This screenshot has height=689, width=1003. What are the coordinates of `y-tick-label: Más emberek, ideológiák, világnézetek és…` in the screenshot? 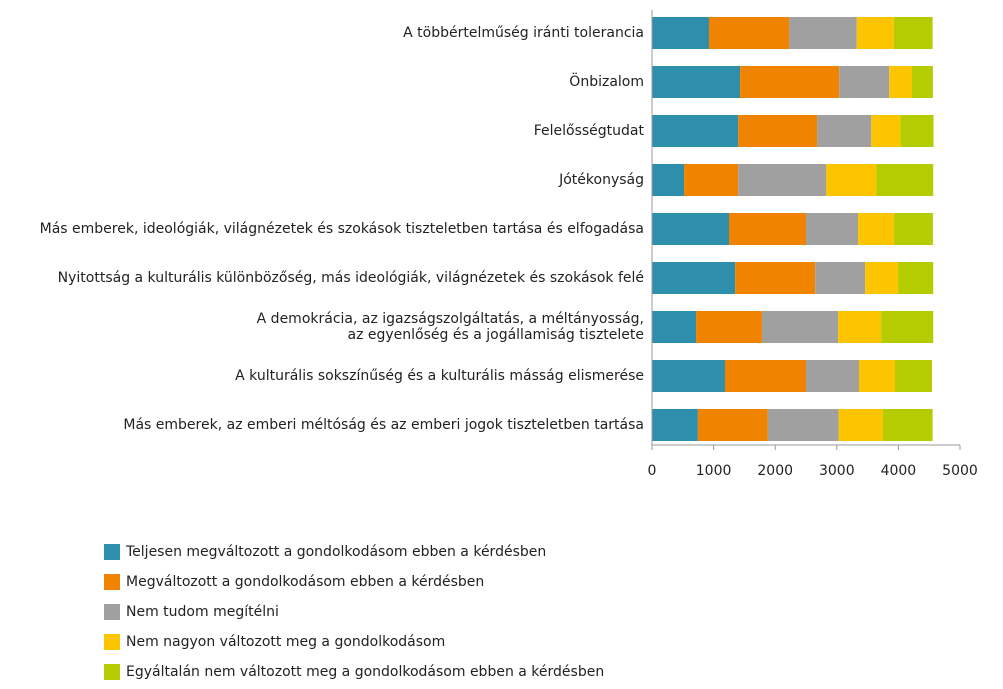 It's located at (342, 229).